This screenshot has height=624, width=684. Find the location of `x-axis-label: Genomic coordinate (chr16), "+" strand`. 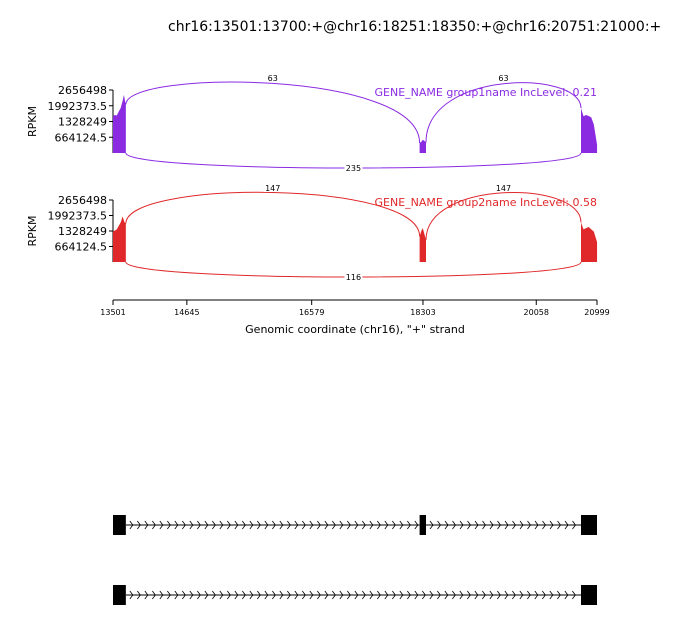

x-axis-label: Genomic coordinate (chr16), "+" strand is located at coordinates (355, 329).